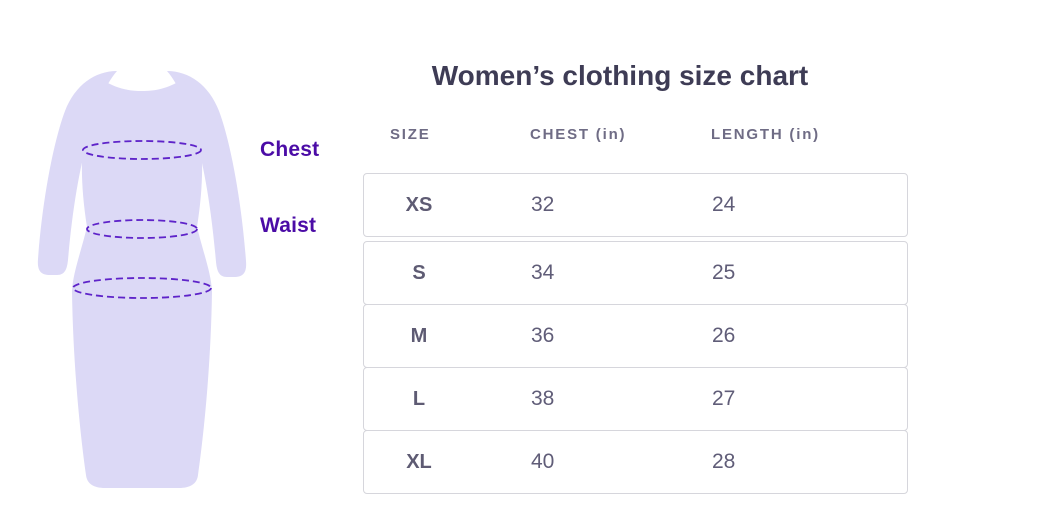 The image size is (1050, 531). Describe the element at coordinates (207, 174) in the screenshot. I see `dress-right-sleeve` at that location.